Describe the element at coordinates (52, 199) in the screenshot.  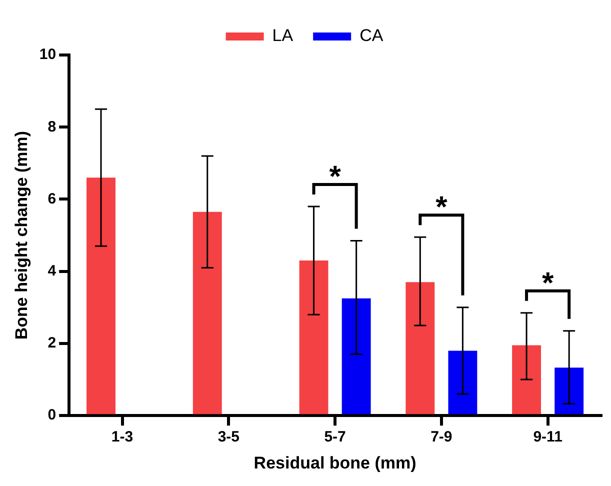
I see `y-tick-label: 6` at that location.